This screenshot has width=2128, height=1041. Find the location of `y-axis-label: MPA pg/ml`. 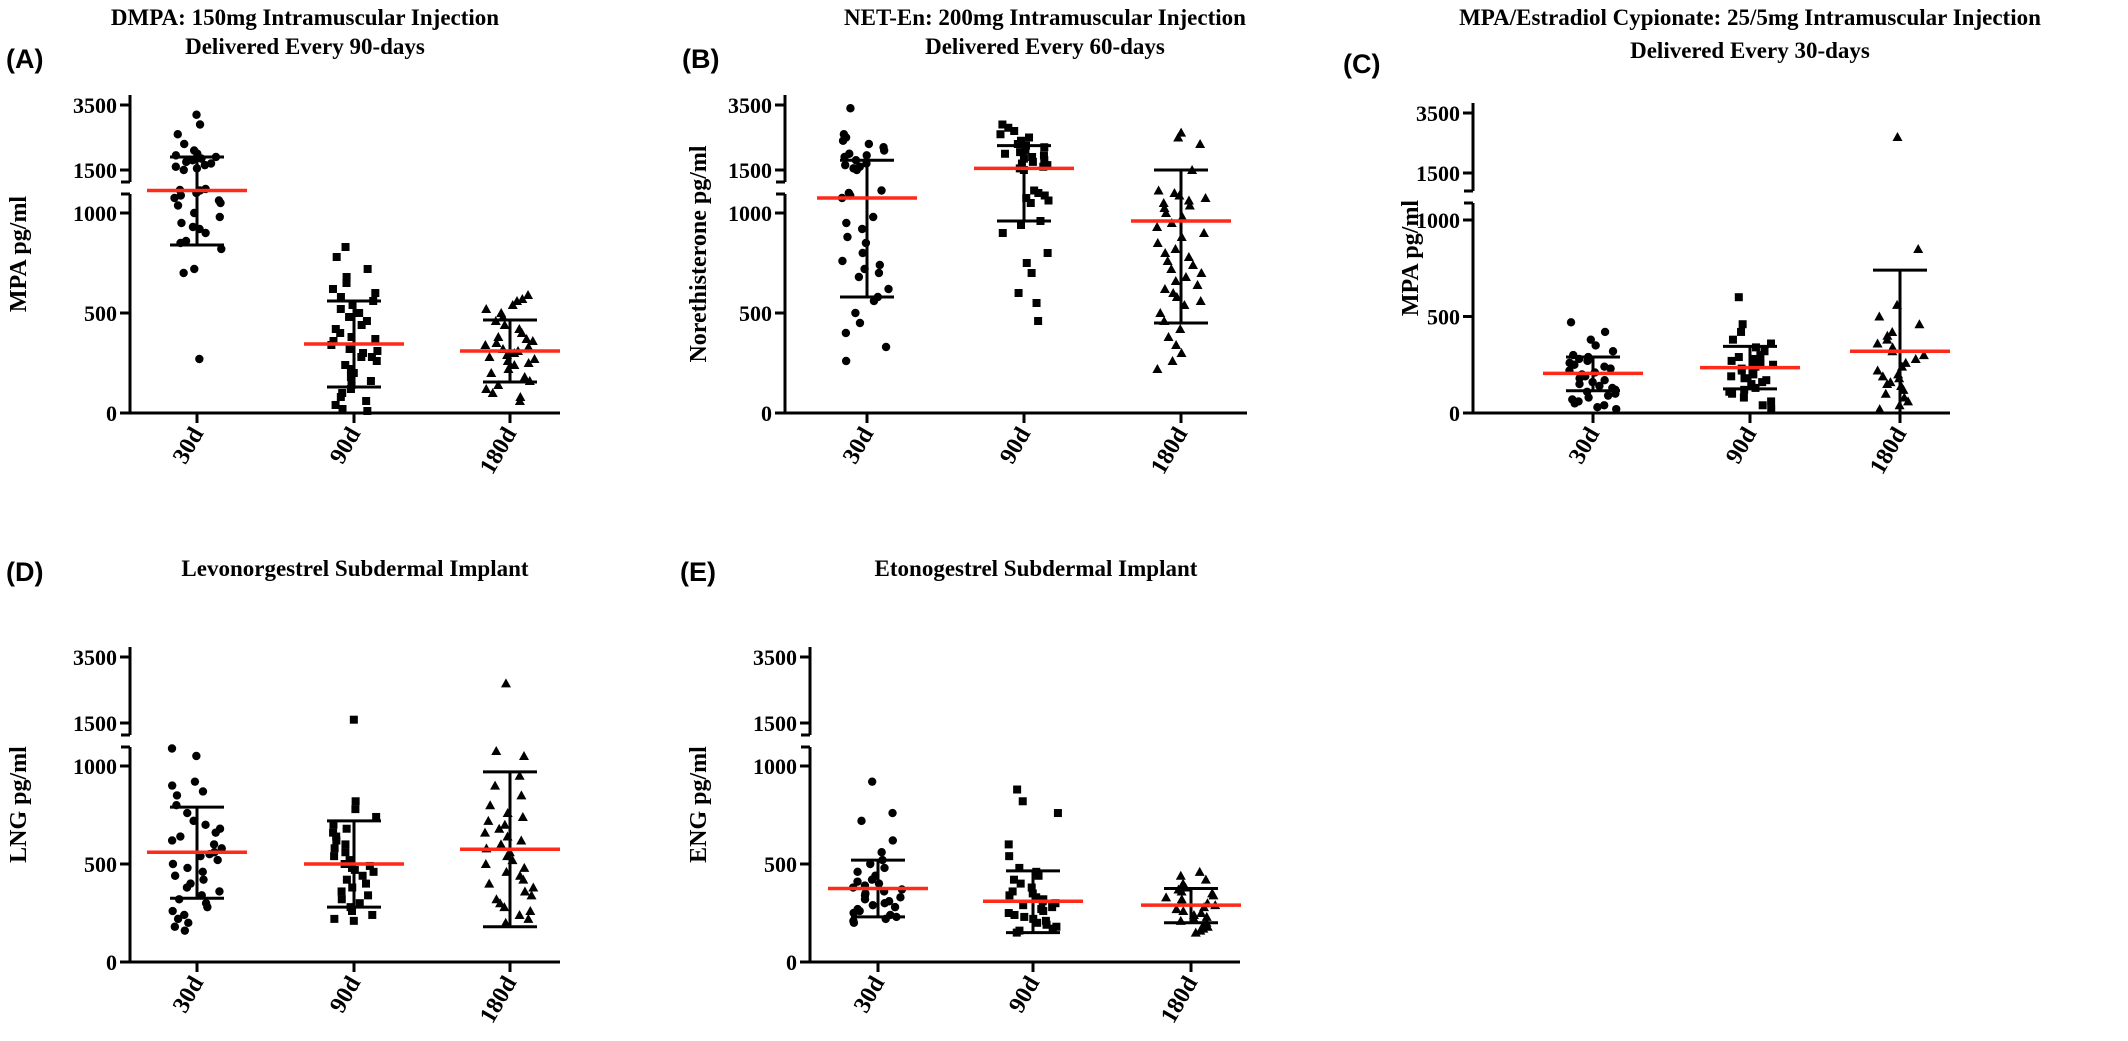

y-axis-label: MPA pg/ml is located at coordinates (1411, 258).